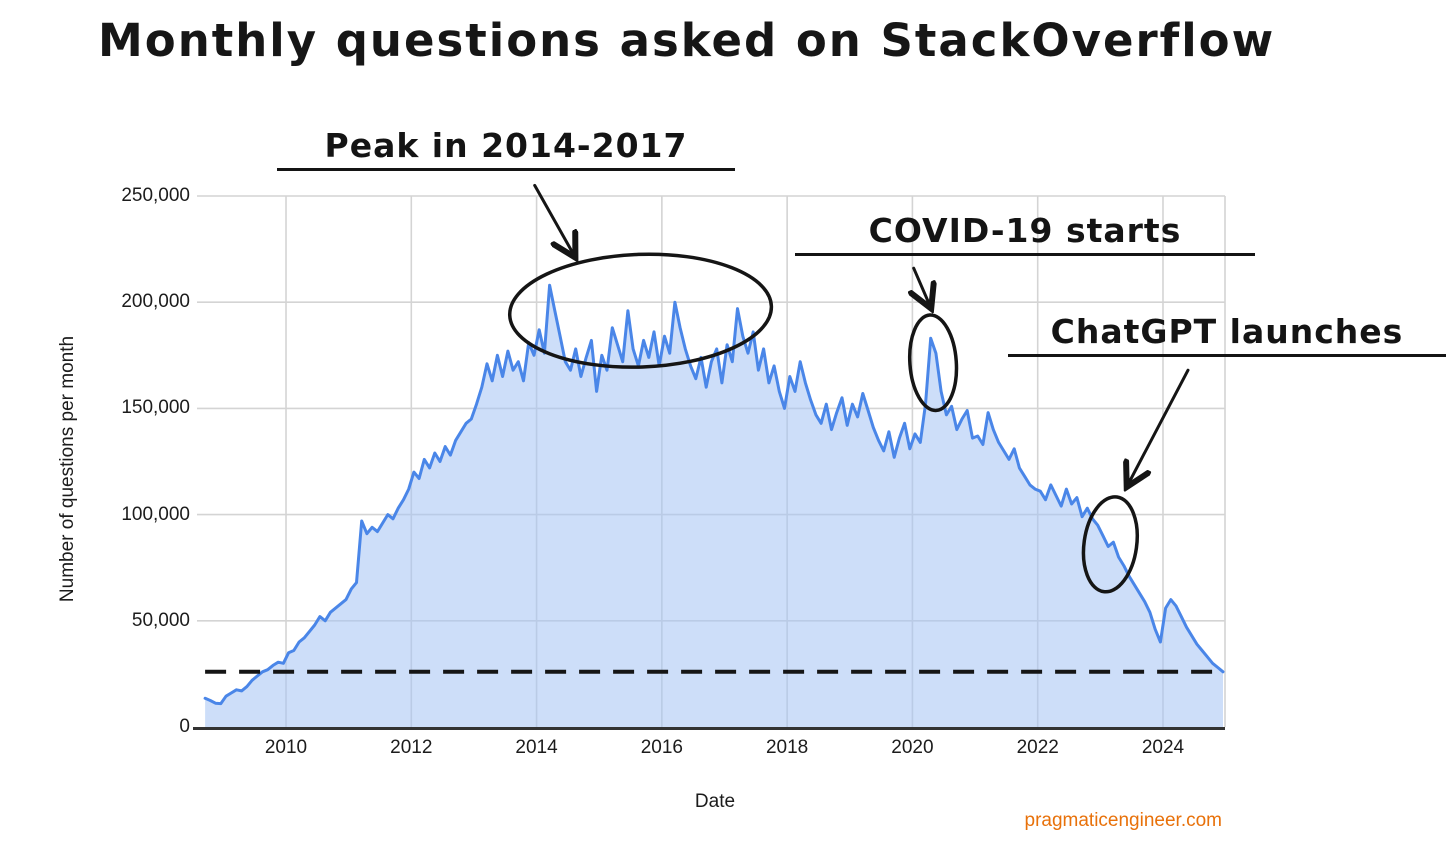  Describe the element at coordinates (1037, 747) in the screenshot. I see `x-tick-label: 2022` at that location.